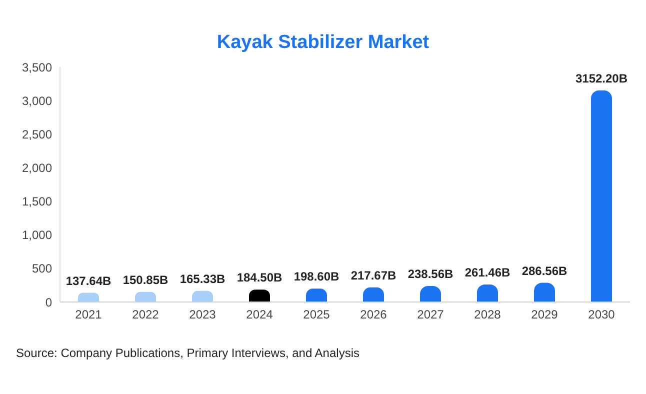  What do you see at coordinates (146, 315) in the screenshot?
I see `x-tick-label: 2022` at bounding box center [146, 315].